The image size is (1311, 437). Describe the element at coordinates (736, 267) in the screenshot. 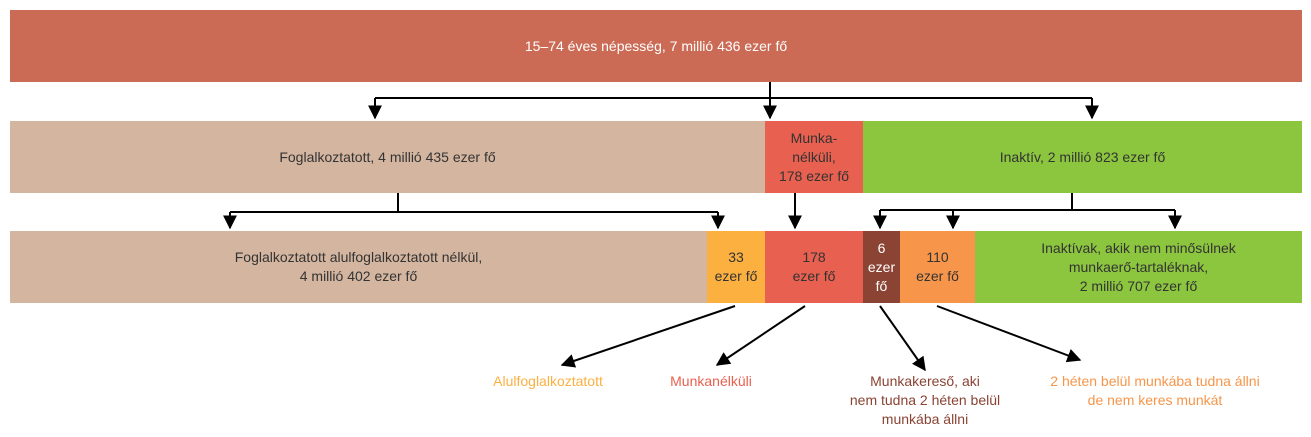

I see `subcategory-box: 33 ezer fő` at that location.